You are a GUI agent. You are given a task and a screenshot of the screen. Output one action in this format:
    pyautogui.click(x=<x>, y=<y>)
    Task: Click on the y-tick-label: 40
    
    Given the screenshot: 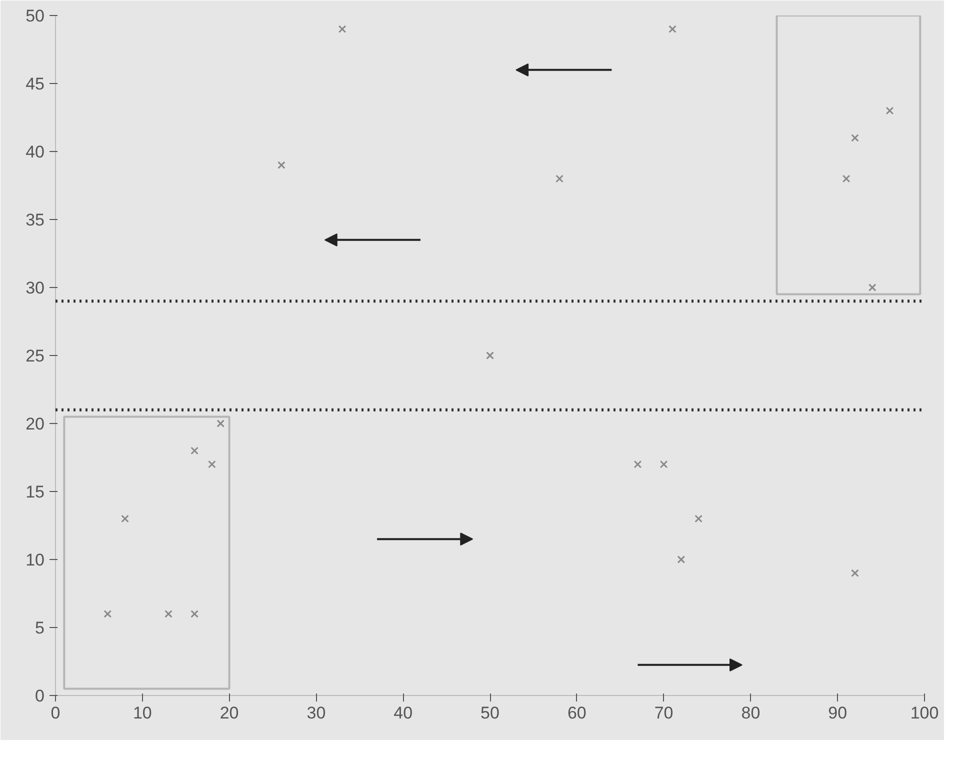 What is the action you would take?
    pyautogui.click(x=35, y=152)
    